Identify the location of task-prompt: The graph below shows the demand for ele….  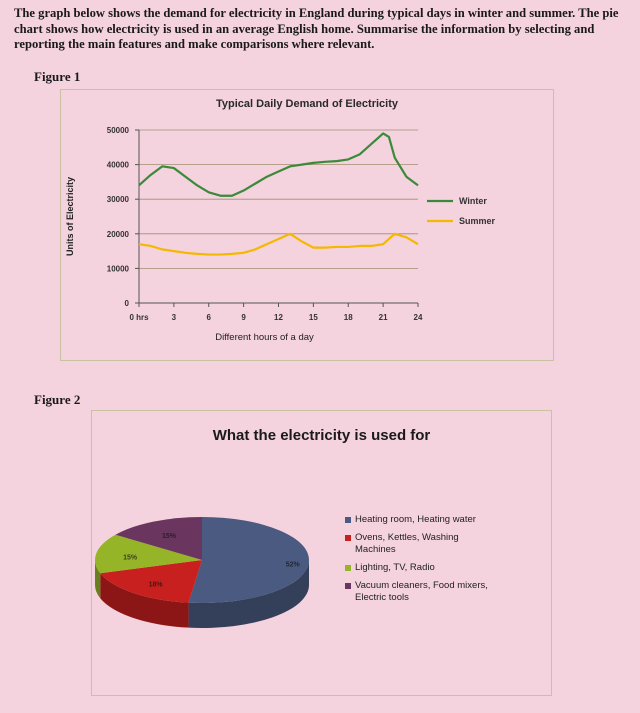
(316, 28).